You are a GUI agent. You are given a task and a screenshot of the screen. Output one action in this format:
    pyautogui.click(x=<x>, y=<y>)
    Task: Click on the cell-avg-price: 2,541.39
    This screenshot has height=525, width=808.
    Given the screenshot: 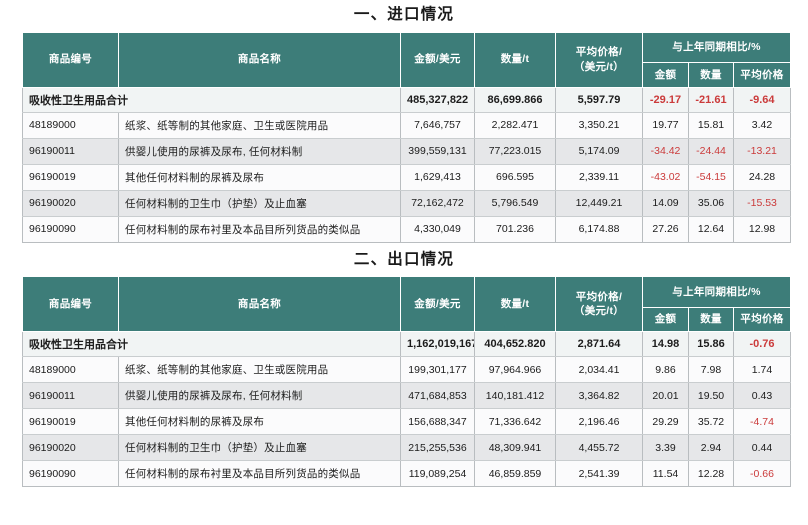 What is the action you would take?
    pyautogui.click(x=599, y=473)
    